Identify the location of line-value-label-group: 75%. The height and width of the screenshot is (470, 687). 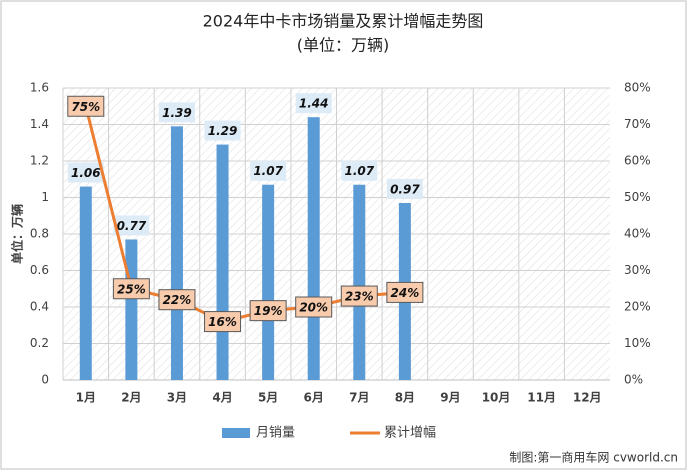
(86, 106).